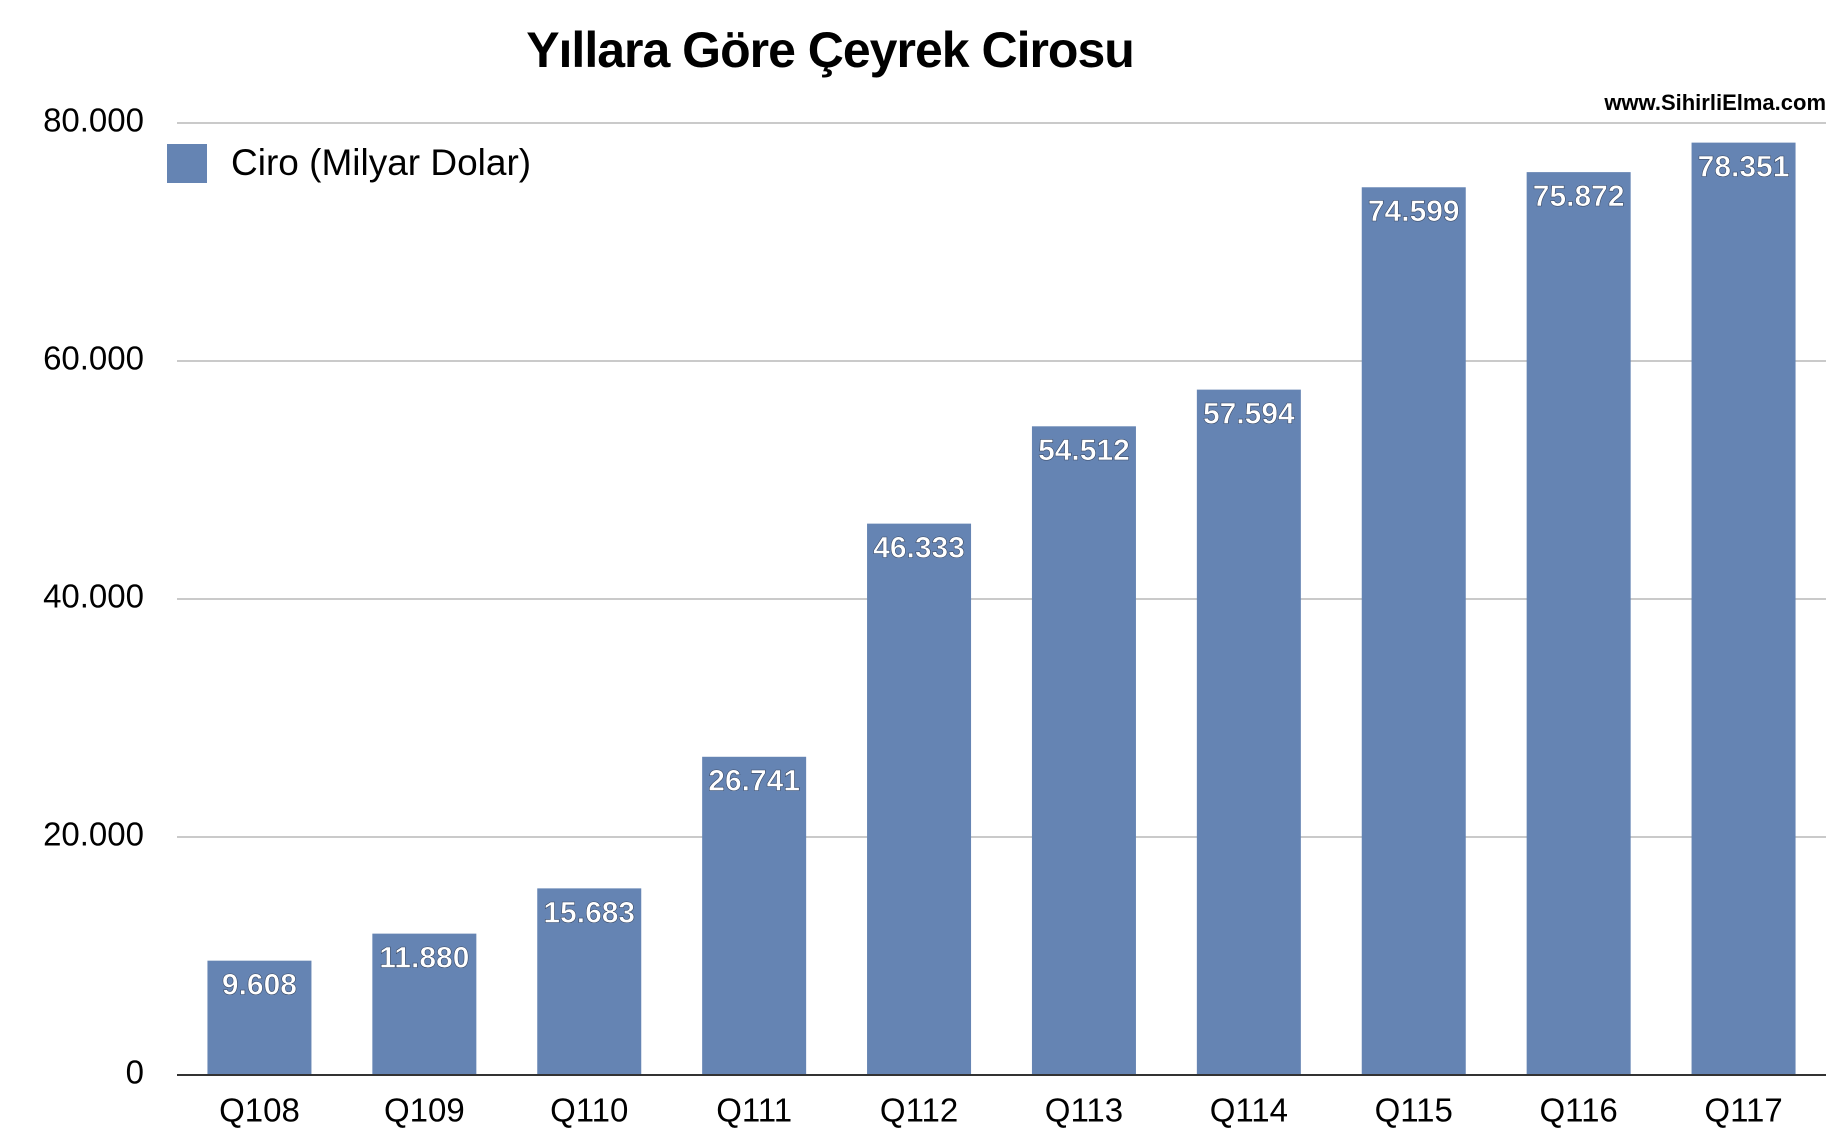  I want to click on data-label: 74.599, so click(1414, 211).